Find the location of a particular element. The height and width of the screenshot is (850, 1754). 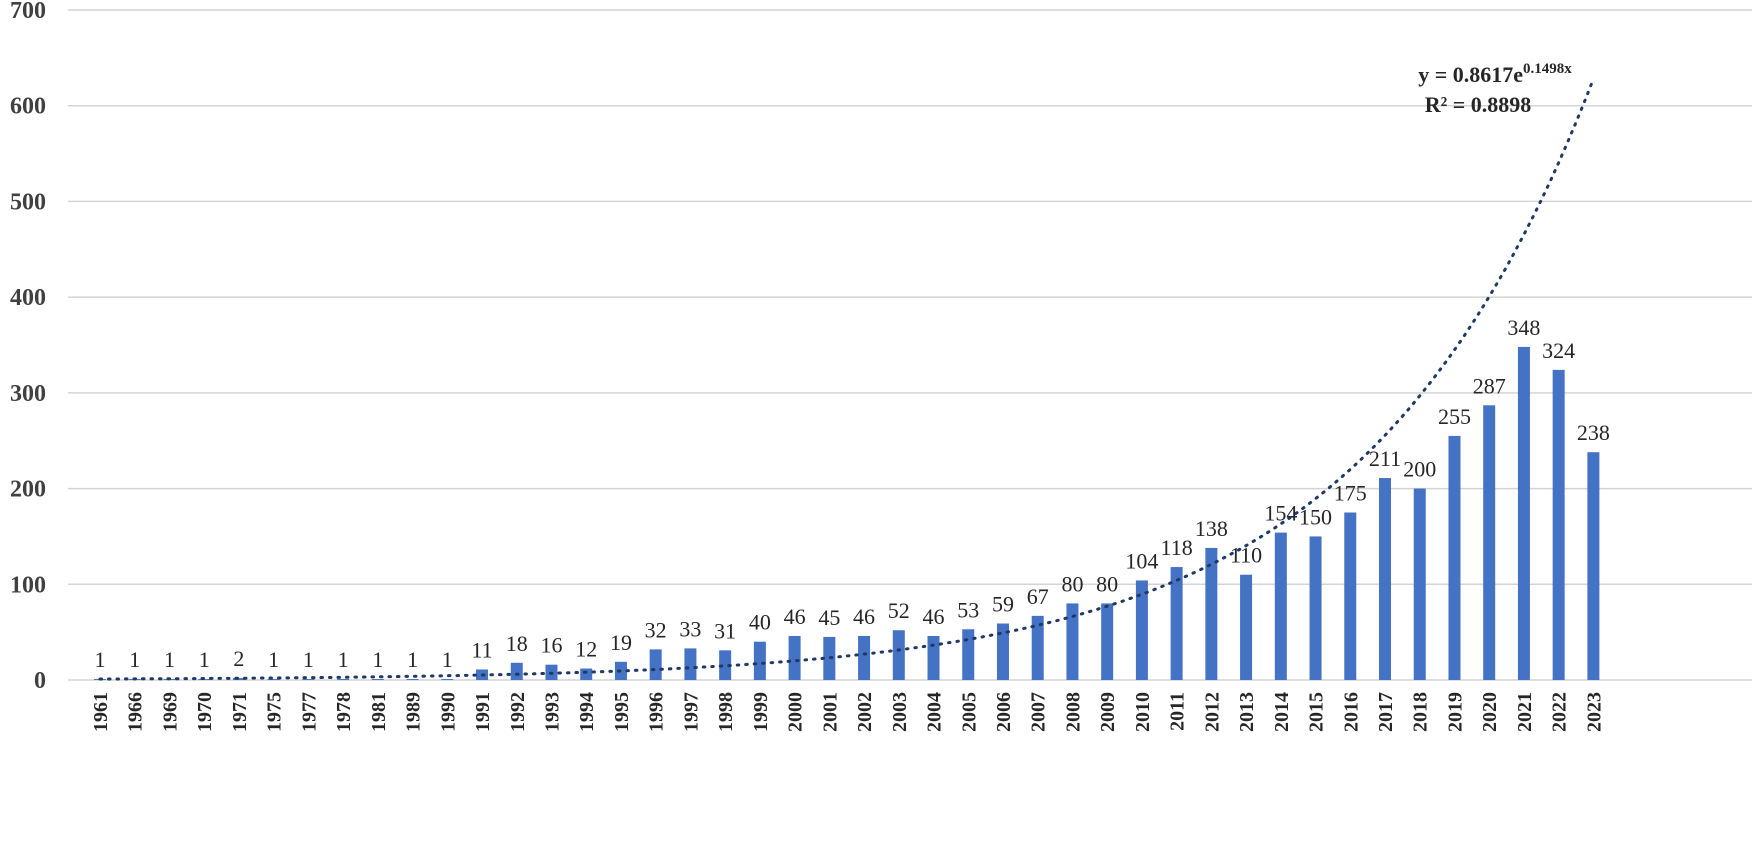

x-tick-label: 1999 is located at coordinates (761, 712).